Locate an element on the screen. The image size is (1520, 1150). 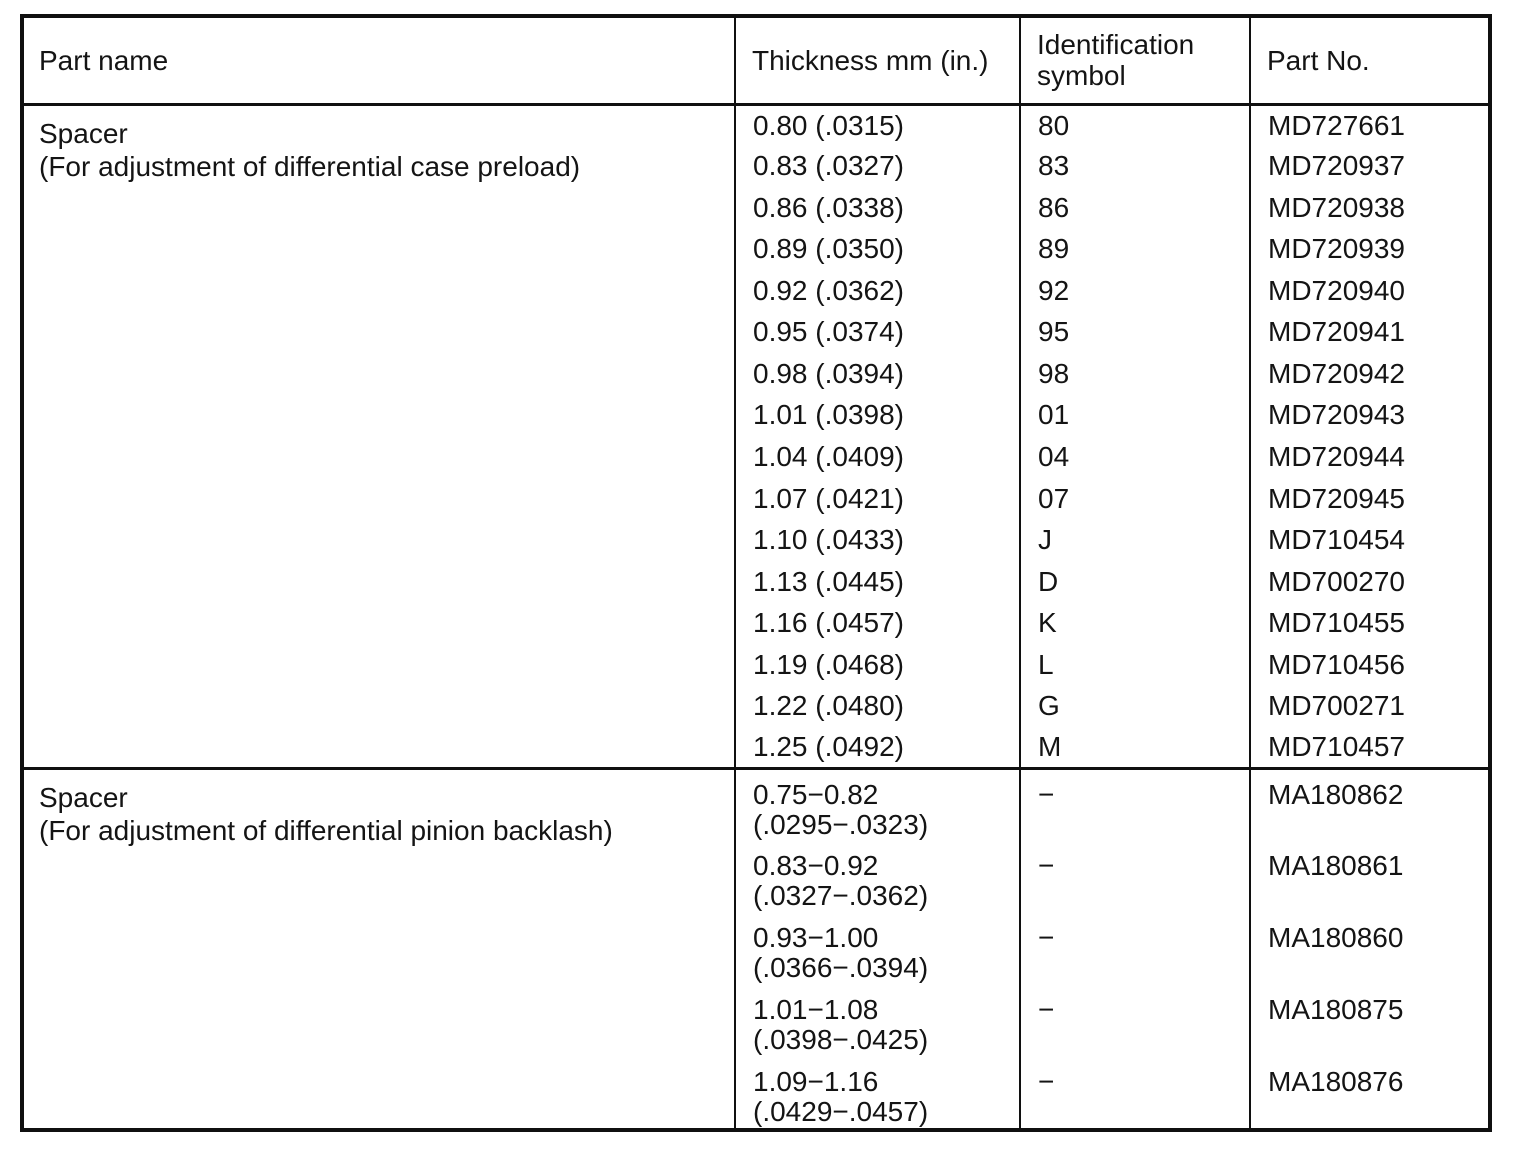
part-no-cell: MD710455 is located at coordinates (1369, 623).